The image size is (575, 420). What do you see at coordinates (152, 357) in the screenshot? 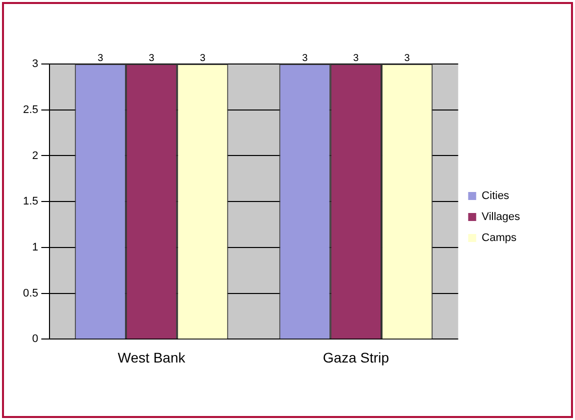
I see `x-tick-label: West Bank` at bounding box center [152, 357].